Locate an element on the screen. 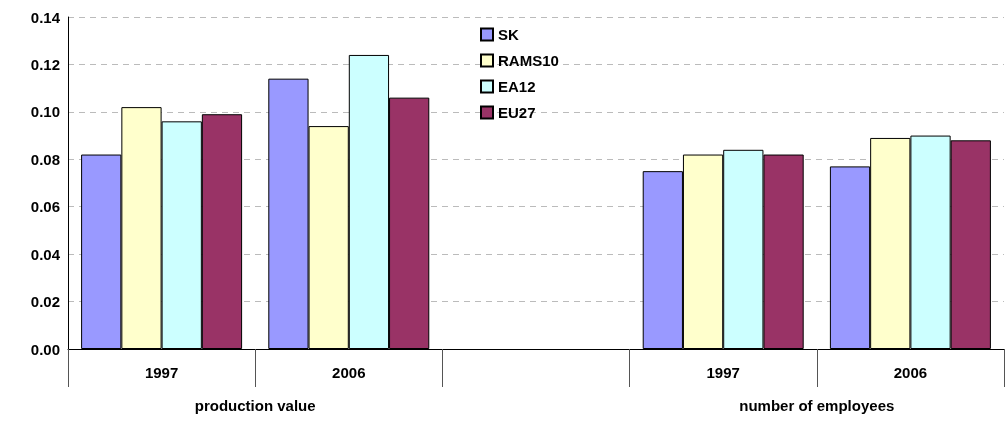  y-tick-label: 0.00 is located at coordinates (45, 349).